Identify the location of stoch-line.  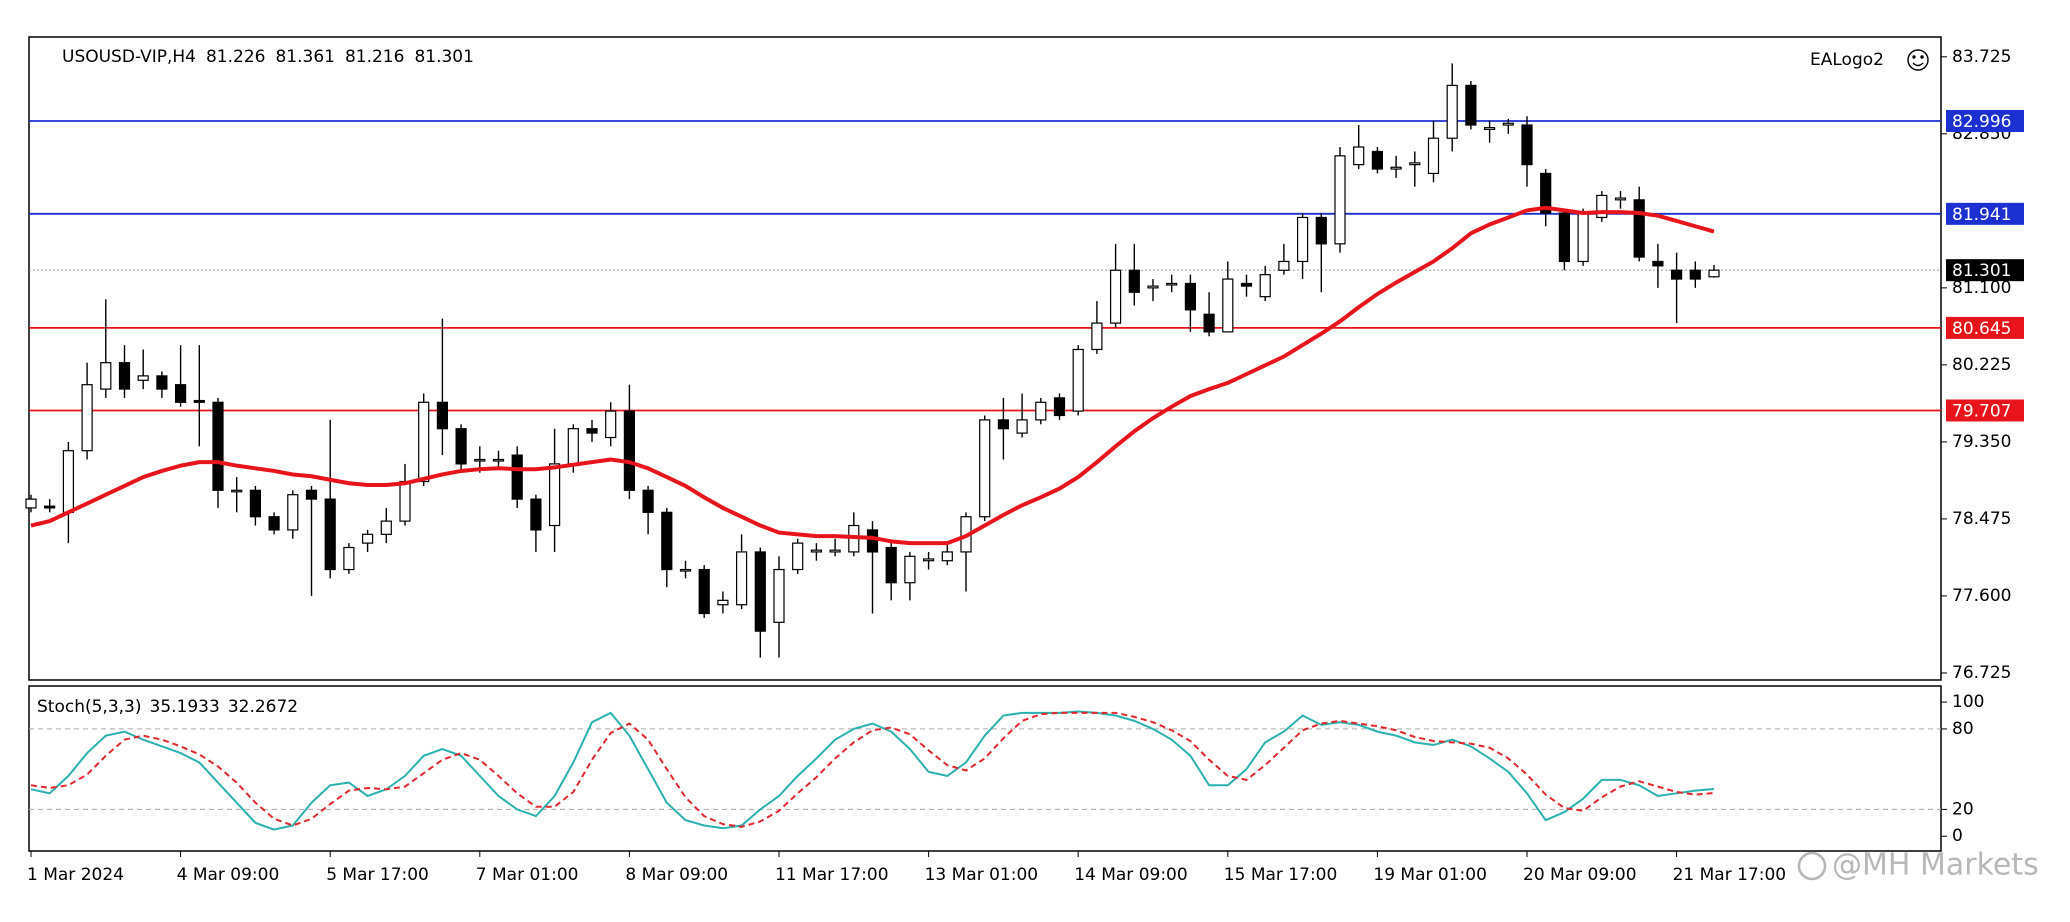
(872, 769).